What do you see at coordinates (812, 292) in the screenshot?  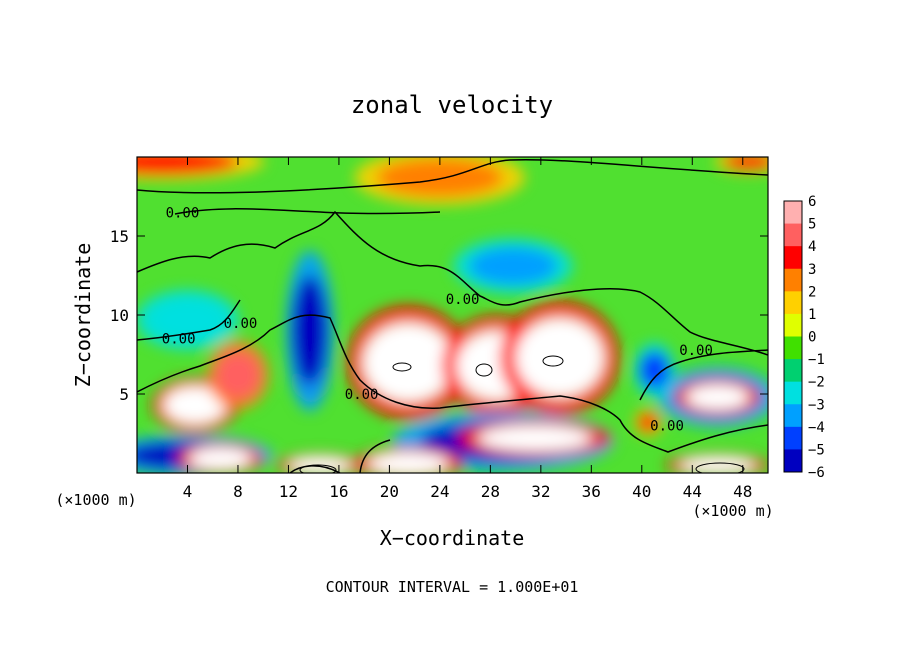 I see `colorbar-label: 2` at bounding box center [812, 292].